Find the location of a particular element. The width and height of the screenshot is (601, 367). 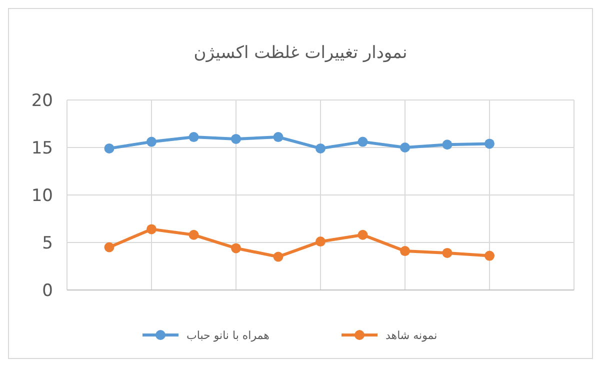

y-tick-label: 20 is located at coordinates (42, 100).